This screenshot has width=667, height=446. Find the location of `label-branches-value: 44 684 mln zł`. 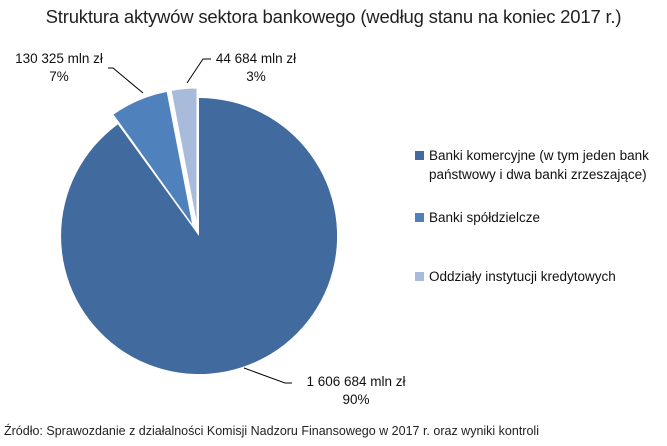

label-branches-value: 44 684 mln zł is located at coordinates (256, 58).